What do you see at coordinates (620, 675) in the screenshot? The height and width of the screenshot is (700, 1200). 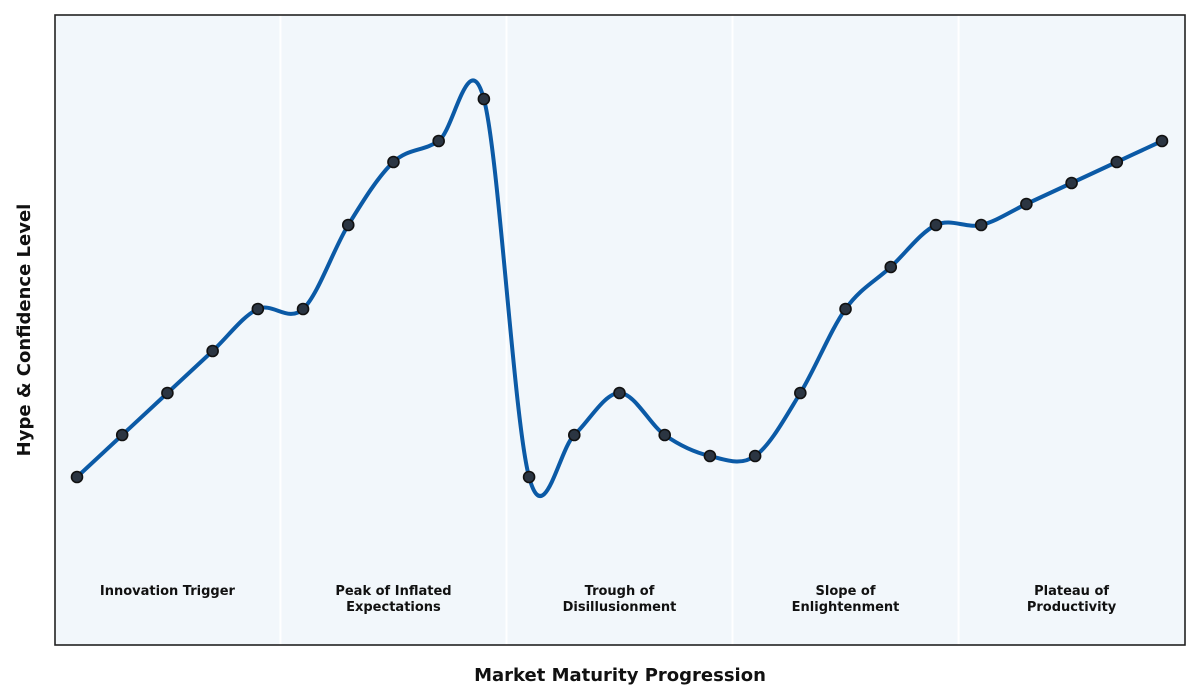 I see `x-axis-label: Market Maturity Progression` at bounding box center [620, 675].